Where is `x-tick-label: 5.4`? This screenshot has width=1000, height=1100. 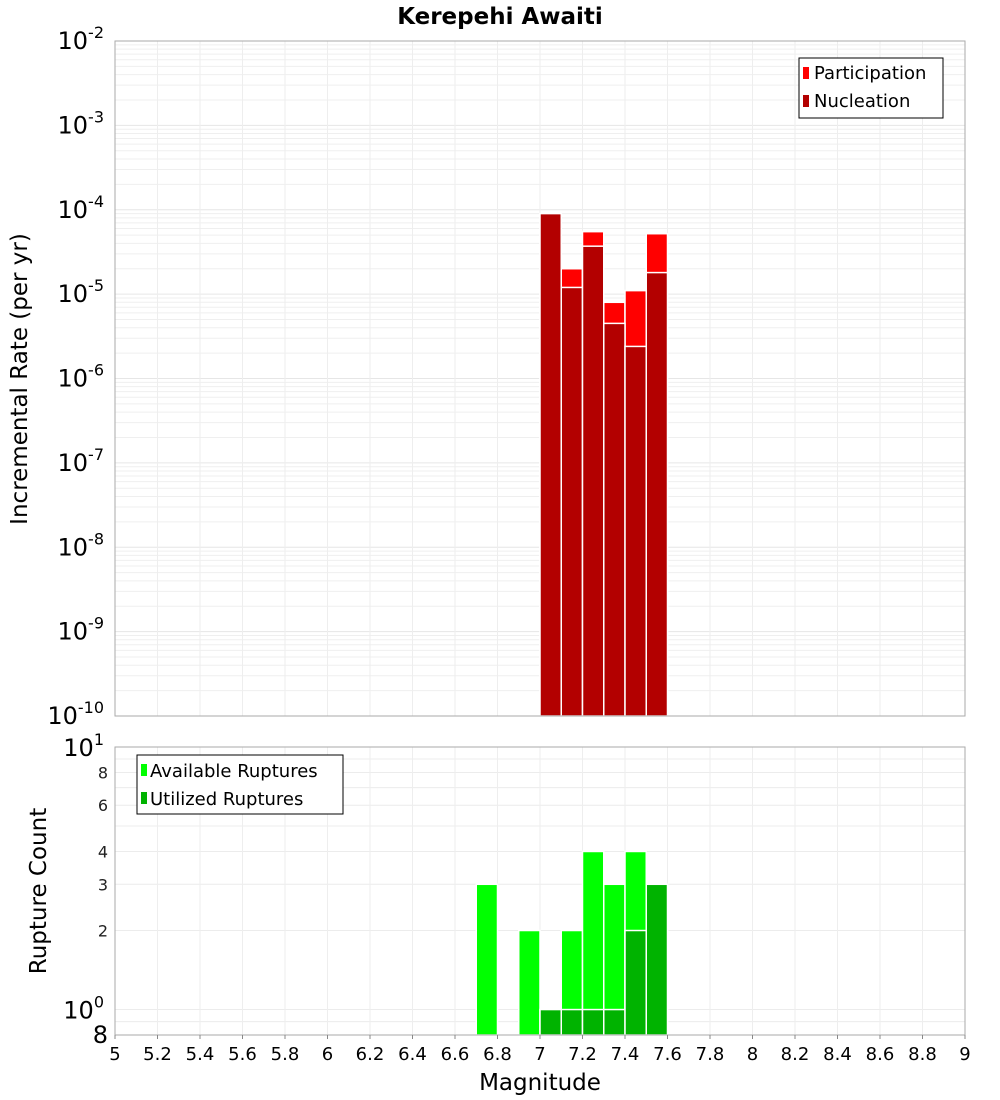
x-tick-label: 5.4 is located at coordinates (200, 1054).